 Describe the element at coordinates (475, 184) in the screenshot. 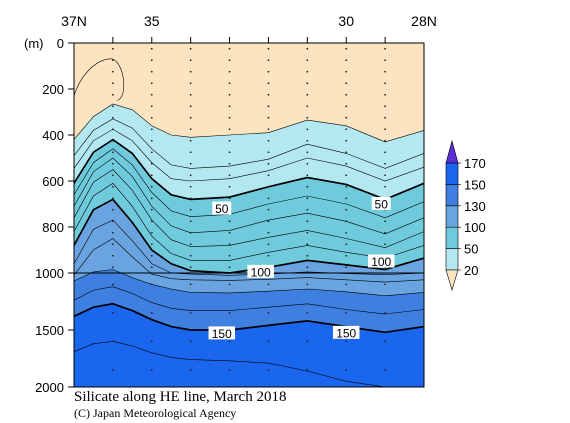

I see `colorbar-label: 150` at that location.